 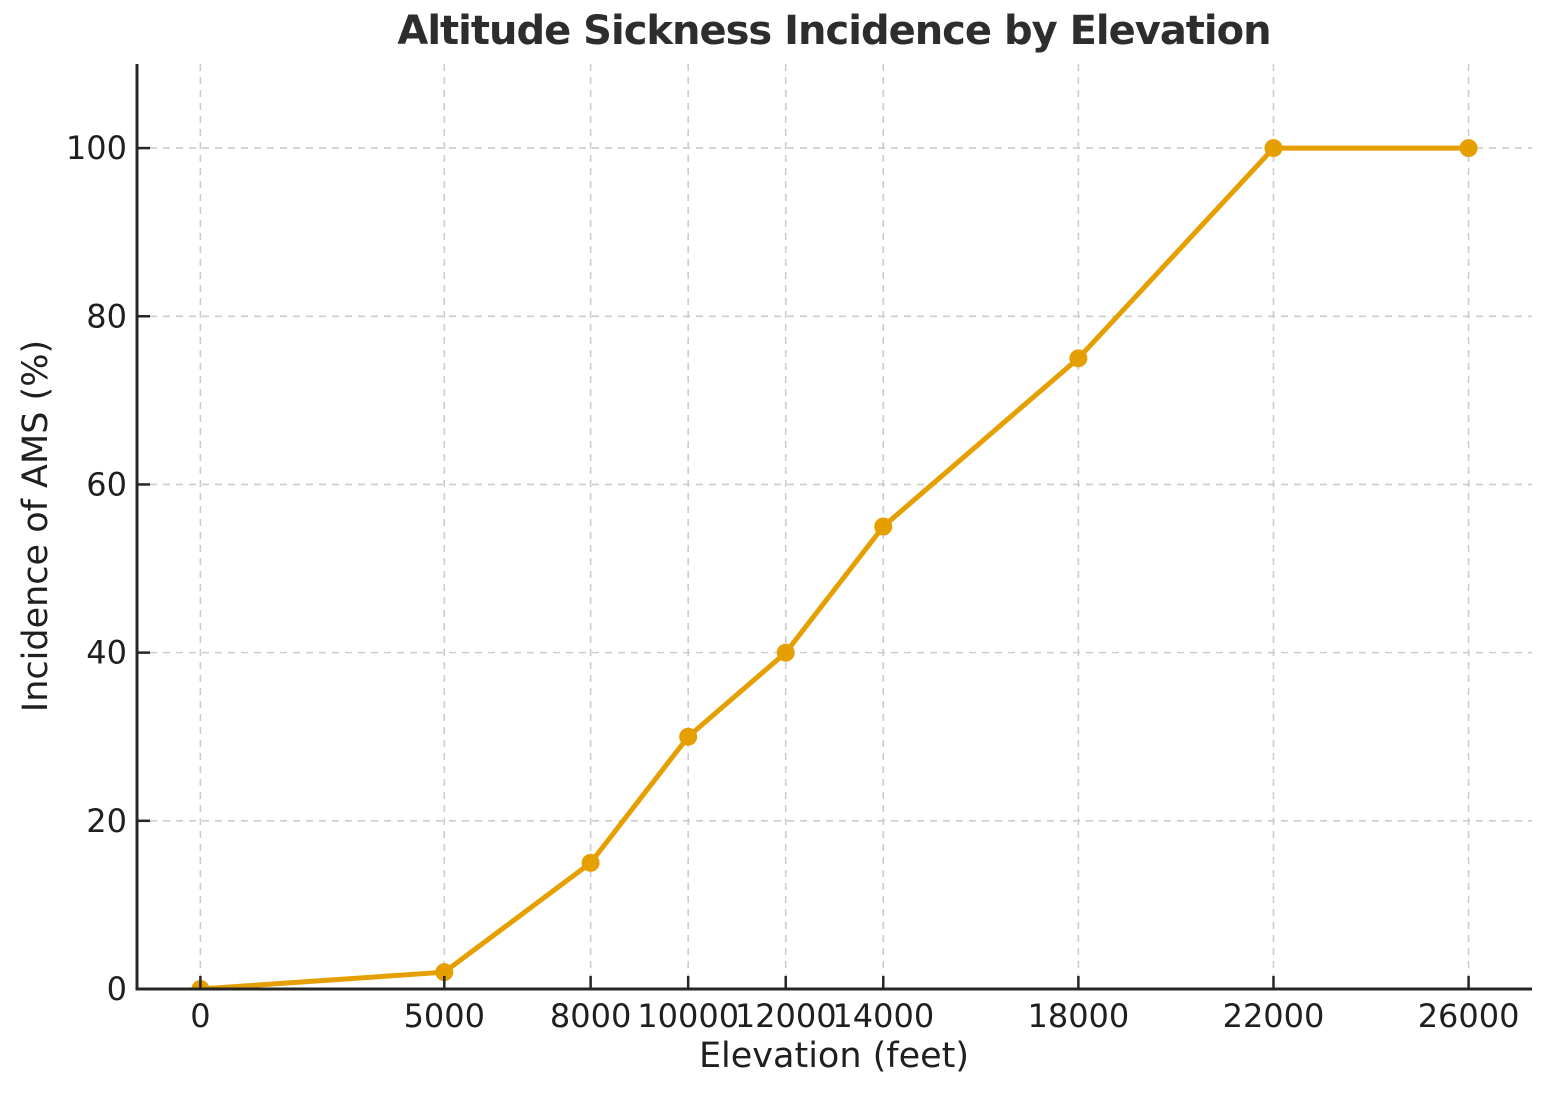 I want to click on x-axis-label: Elevation (feet), so click(x=834, y=1056).